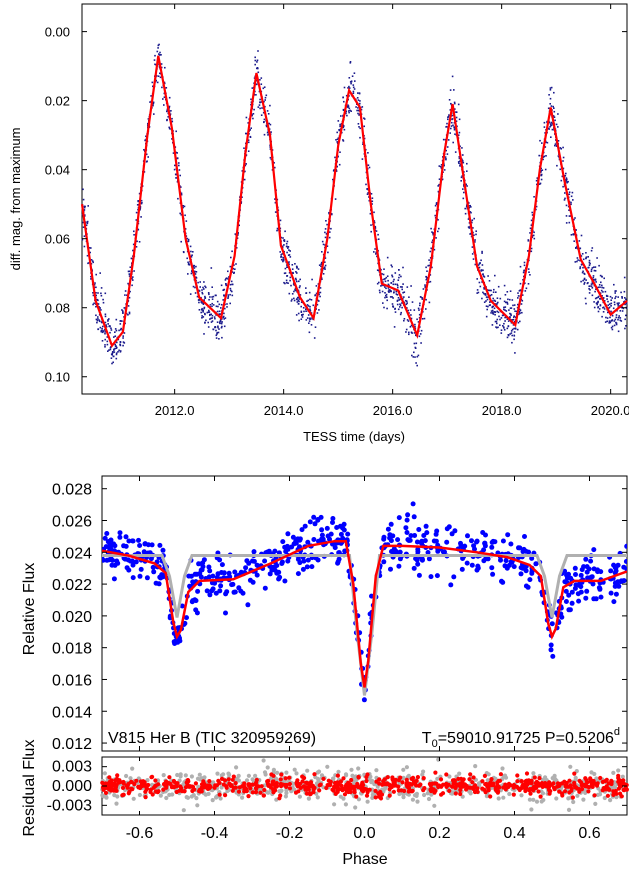 This screenshot has width=629, height=871. Describe the element at coordinates (364, 833) in the screenshot. I see `x-tick-label: 0.0` at that location.